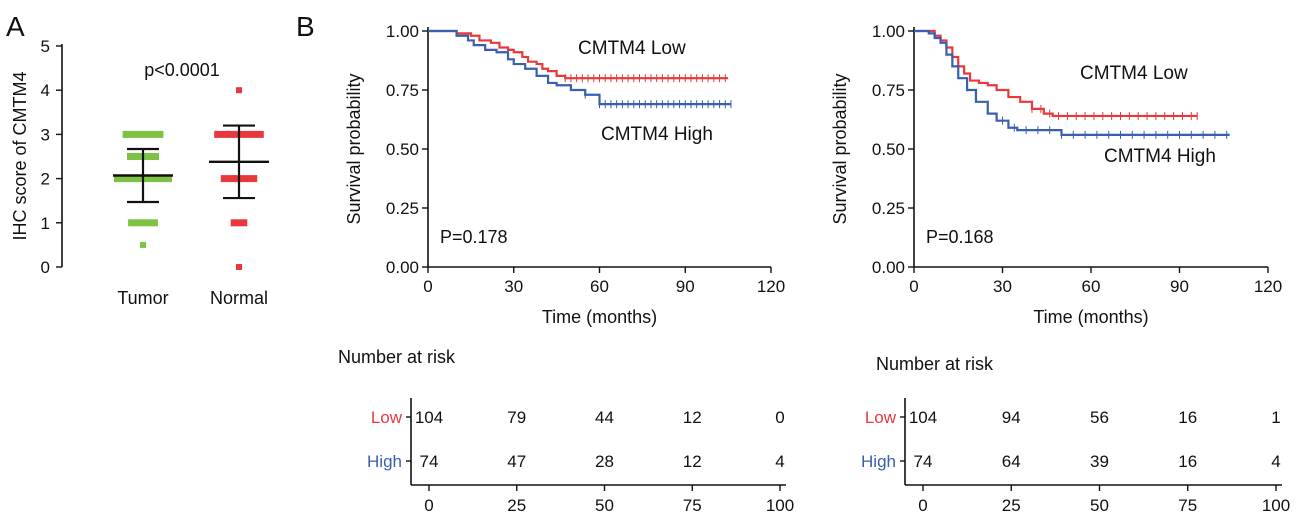  Describe the element at coordinates (45, 134) in the screenshot. I see `y-tick-label: 3` at that location.